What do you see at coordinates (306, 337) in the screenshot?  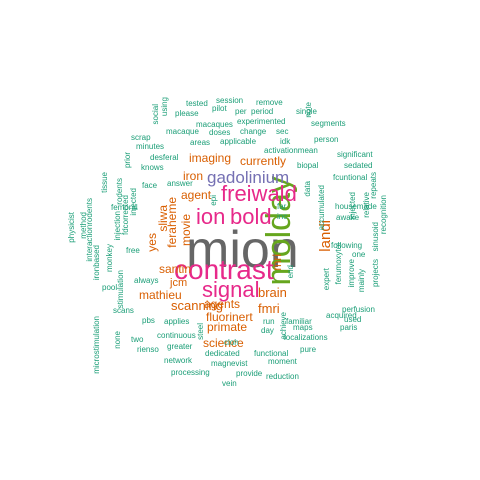 I see `word-localizations: localizations` at bounding box center [306, 337].